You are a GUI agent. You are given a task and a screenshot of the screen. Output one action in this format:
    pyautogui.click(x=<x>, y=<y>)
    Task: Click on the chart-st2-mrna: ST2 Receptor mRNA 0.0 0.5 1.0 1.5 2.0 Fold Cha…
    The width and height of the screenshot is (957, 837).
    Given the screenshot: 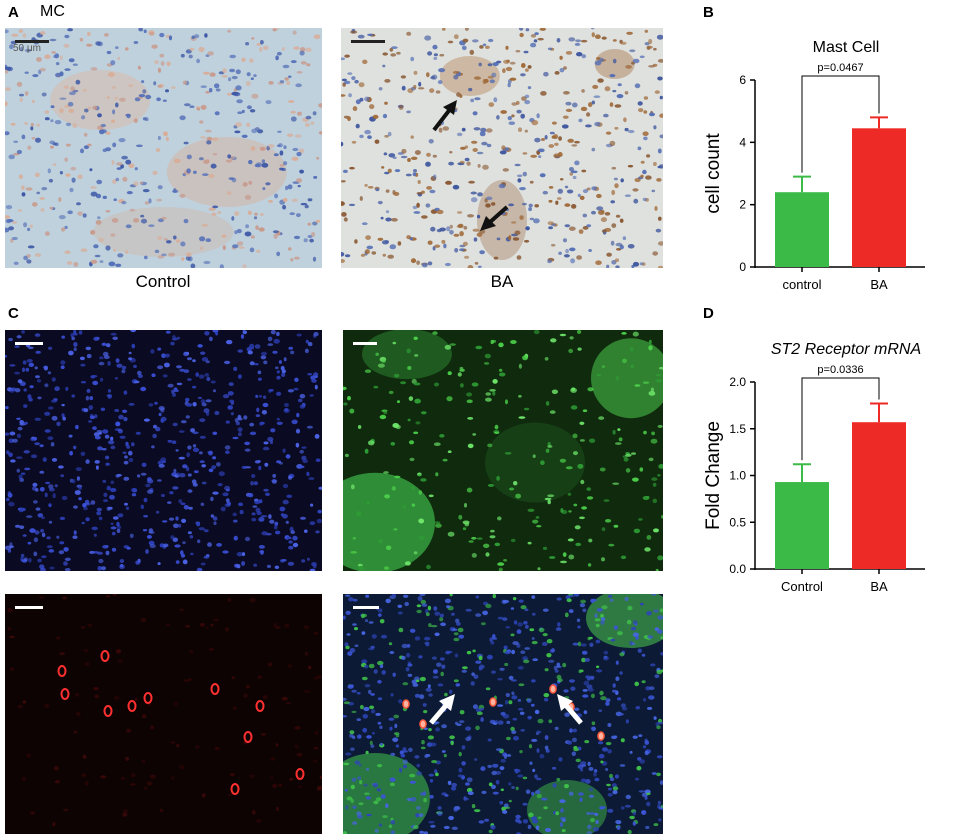 What is the action you would take?
    pyautogui.click(x=825, y=467)
    